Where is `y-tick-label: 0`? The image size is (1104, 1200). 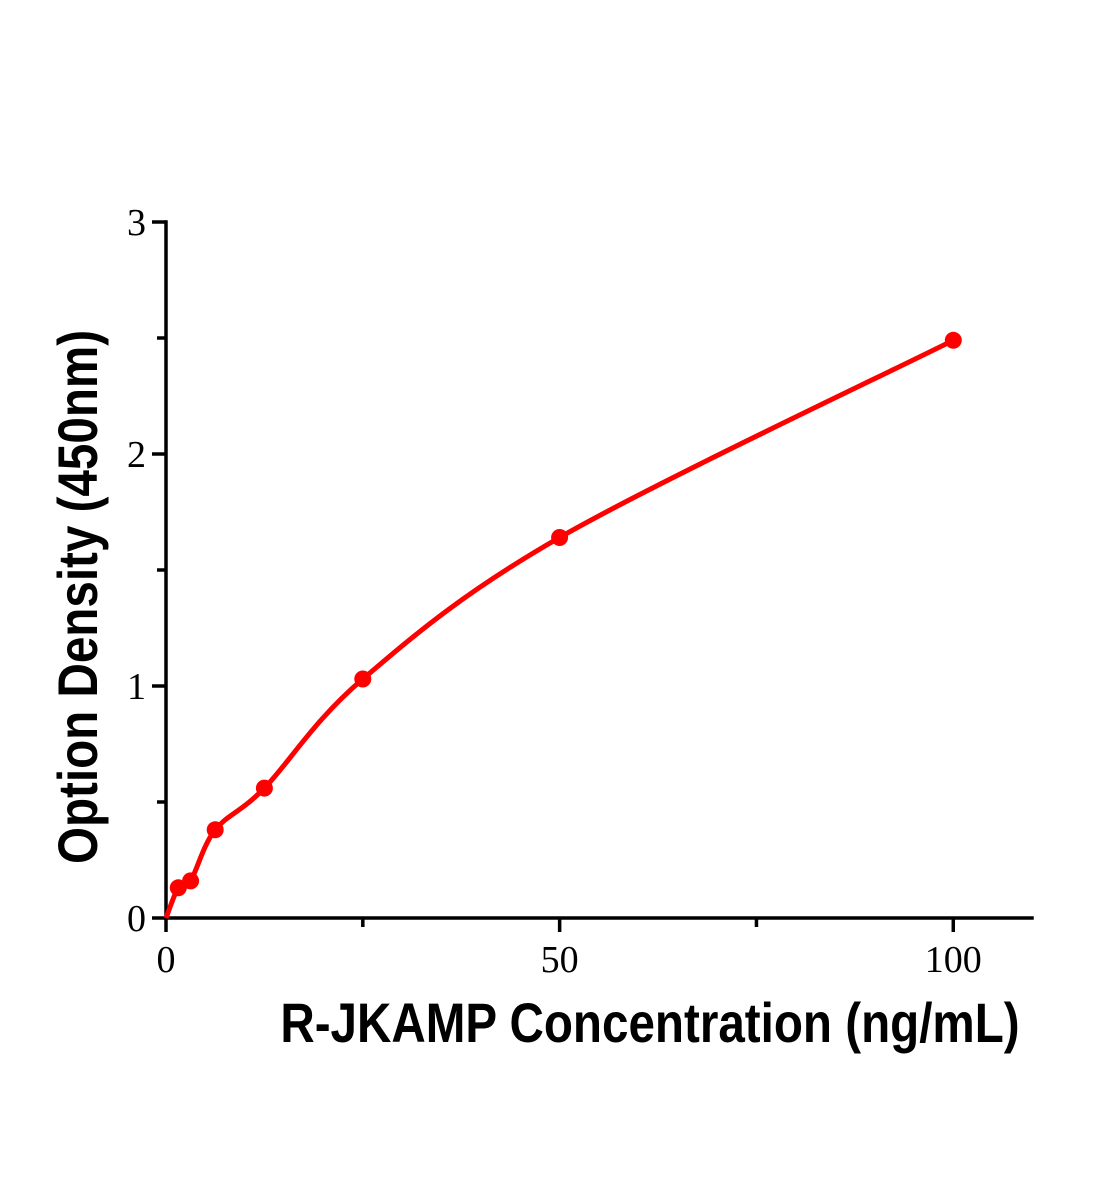 y-tick-label: 0 is located at coordinates (136, 919).